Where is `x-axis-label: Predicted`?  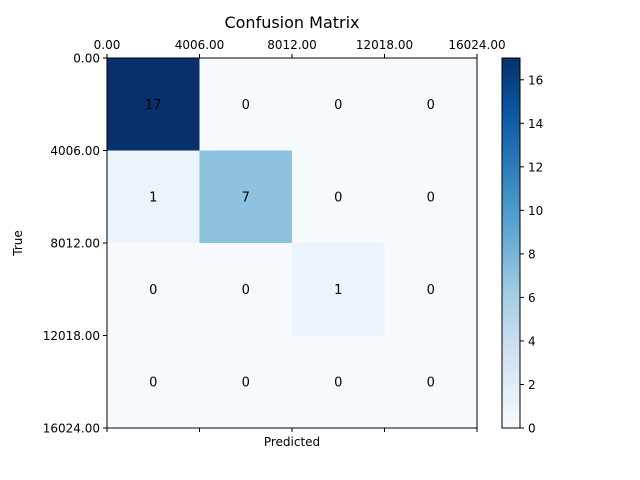 x-axis-label: Predicted is located at coordinates (292, 442).